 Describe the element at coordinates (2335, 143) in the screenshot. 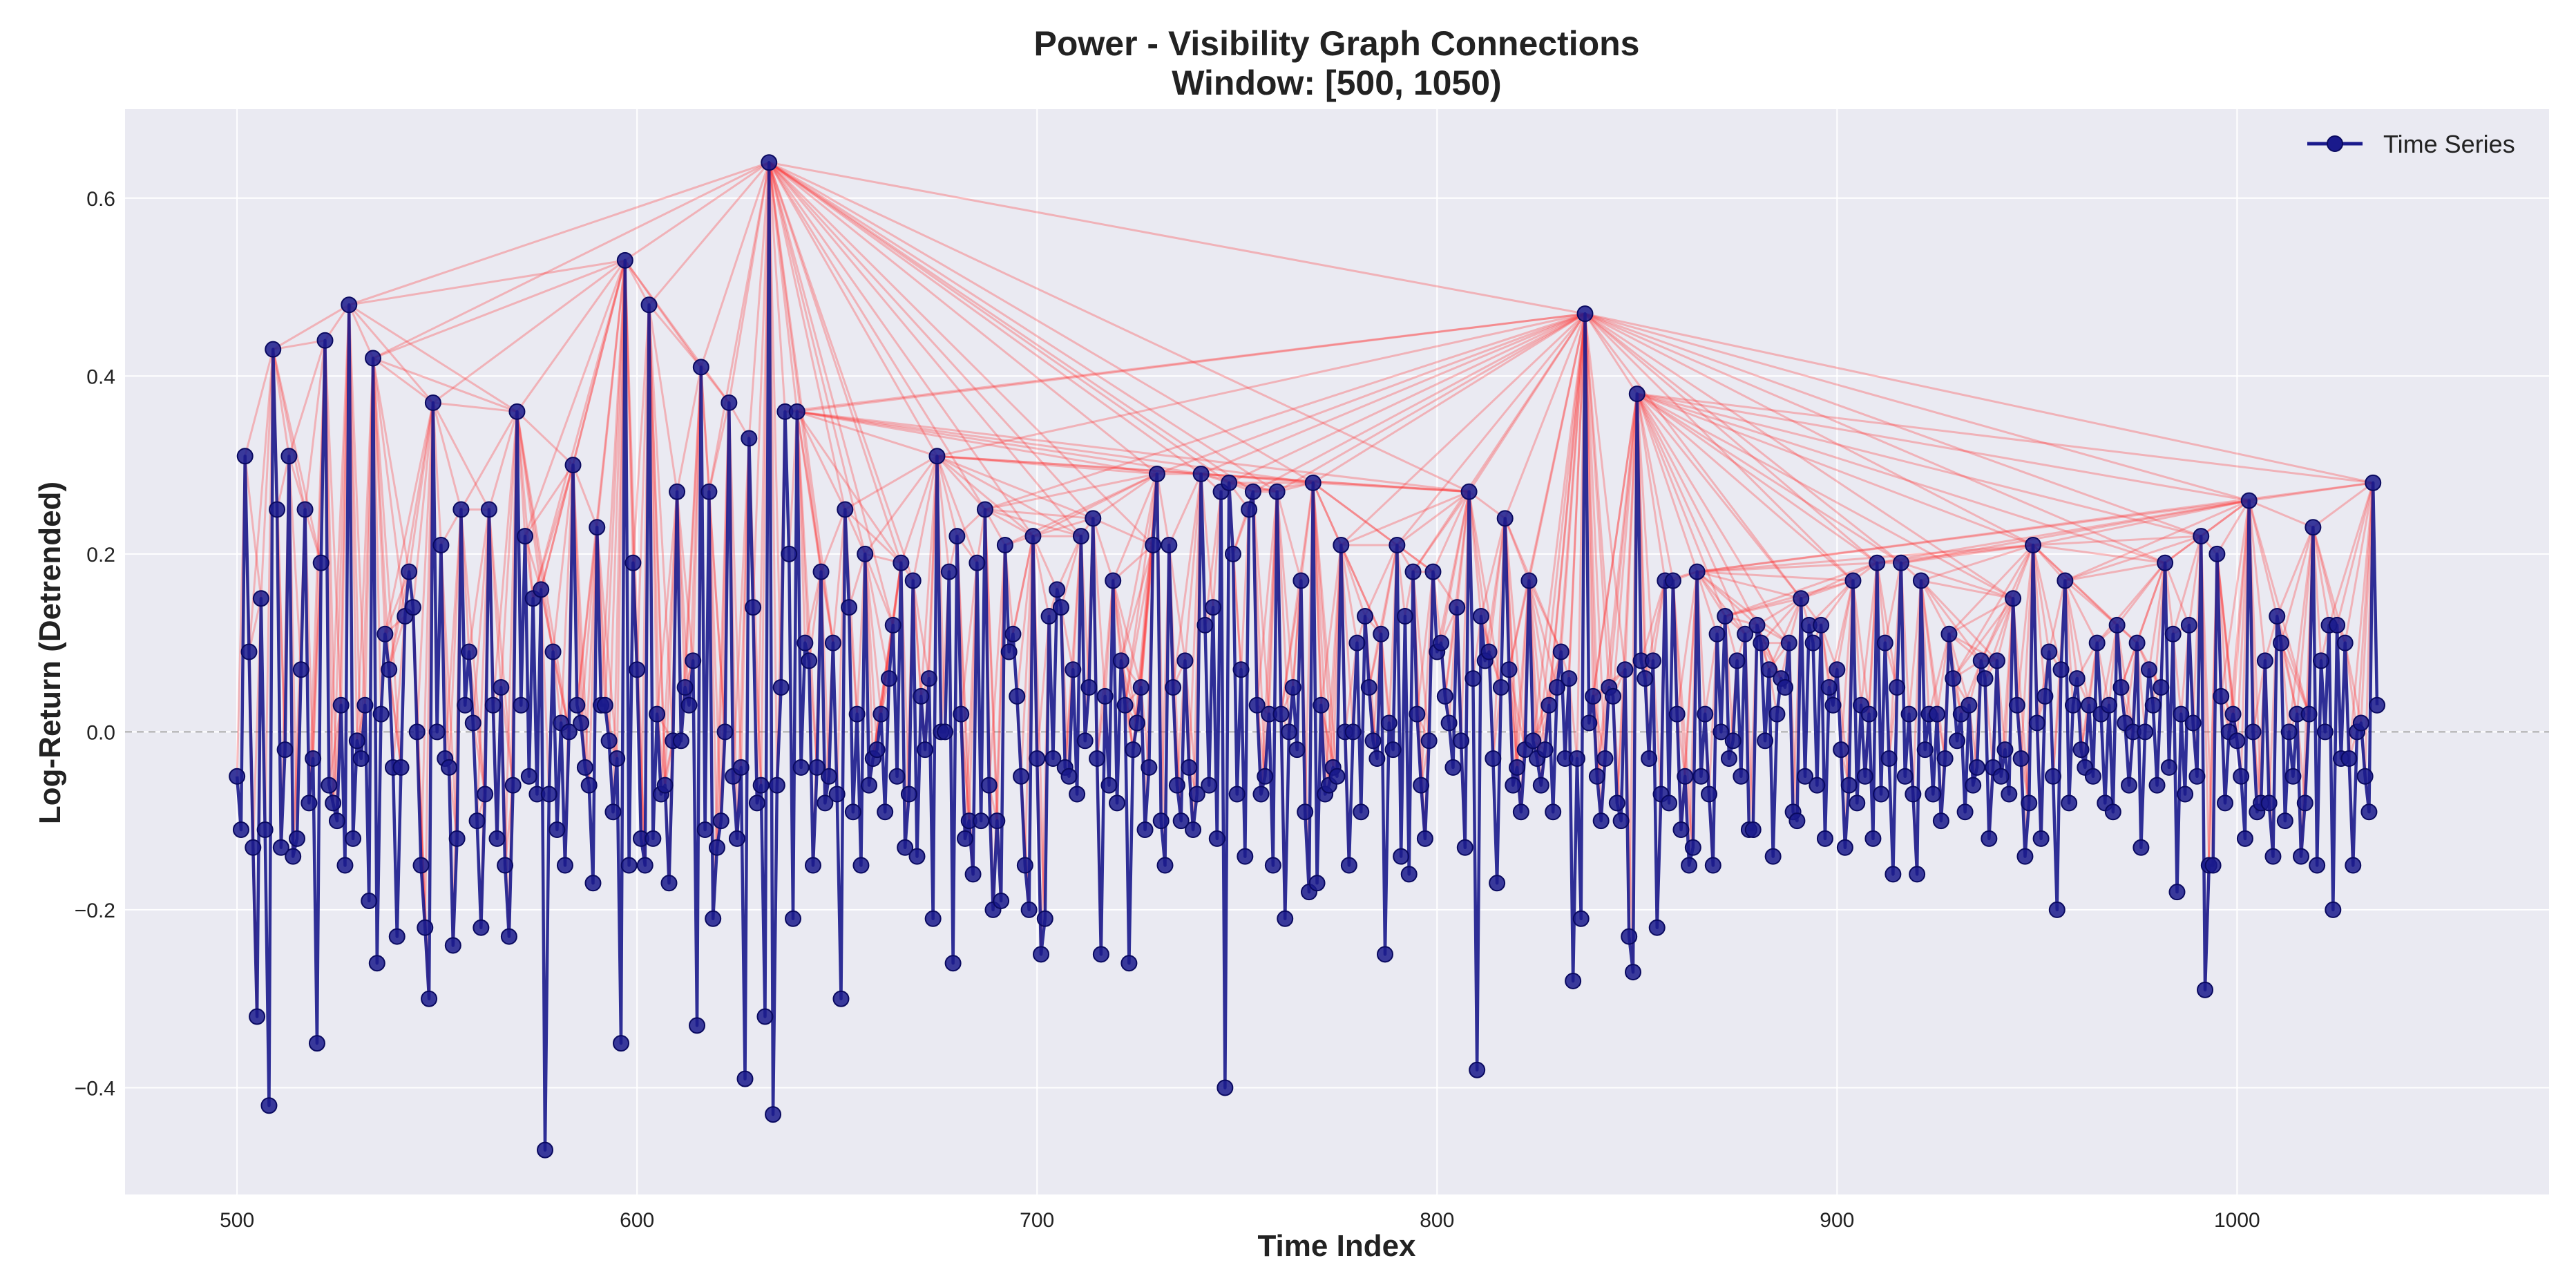

I see `legend-marker-swatch` at that location.